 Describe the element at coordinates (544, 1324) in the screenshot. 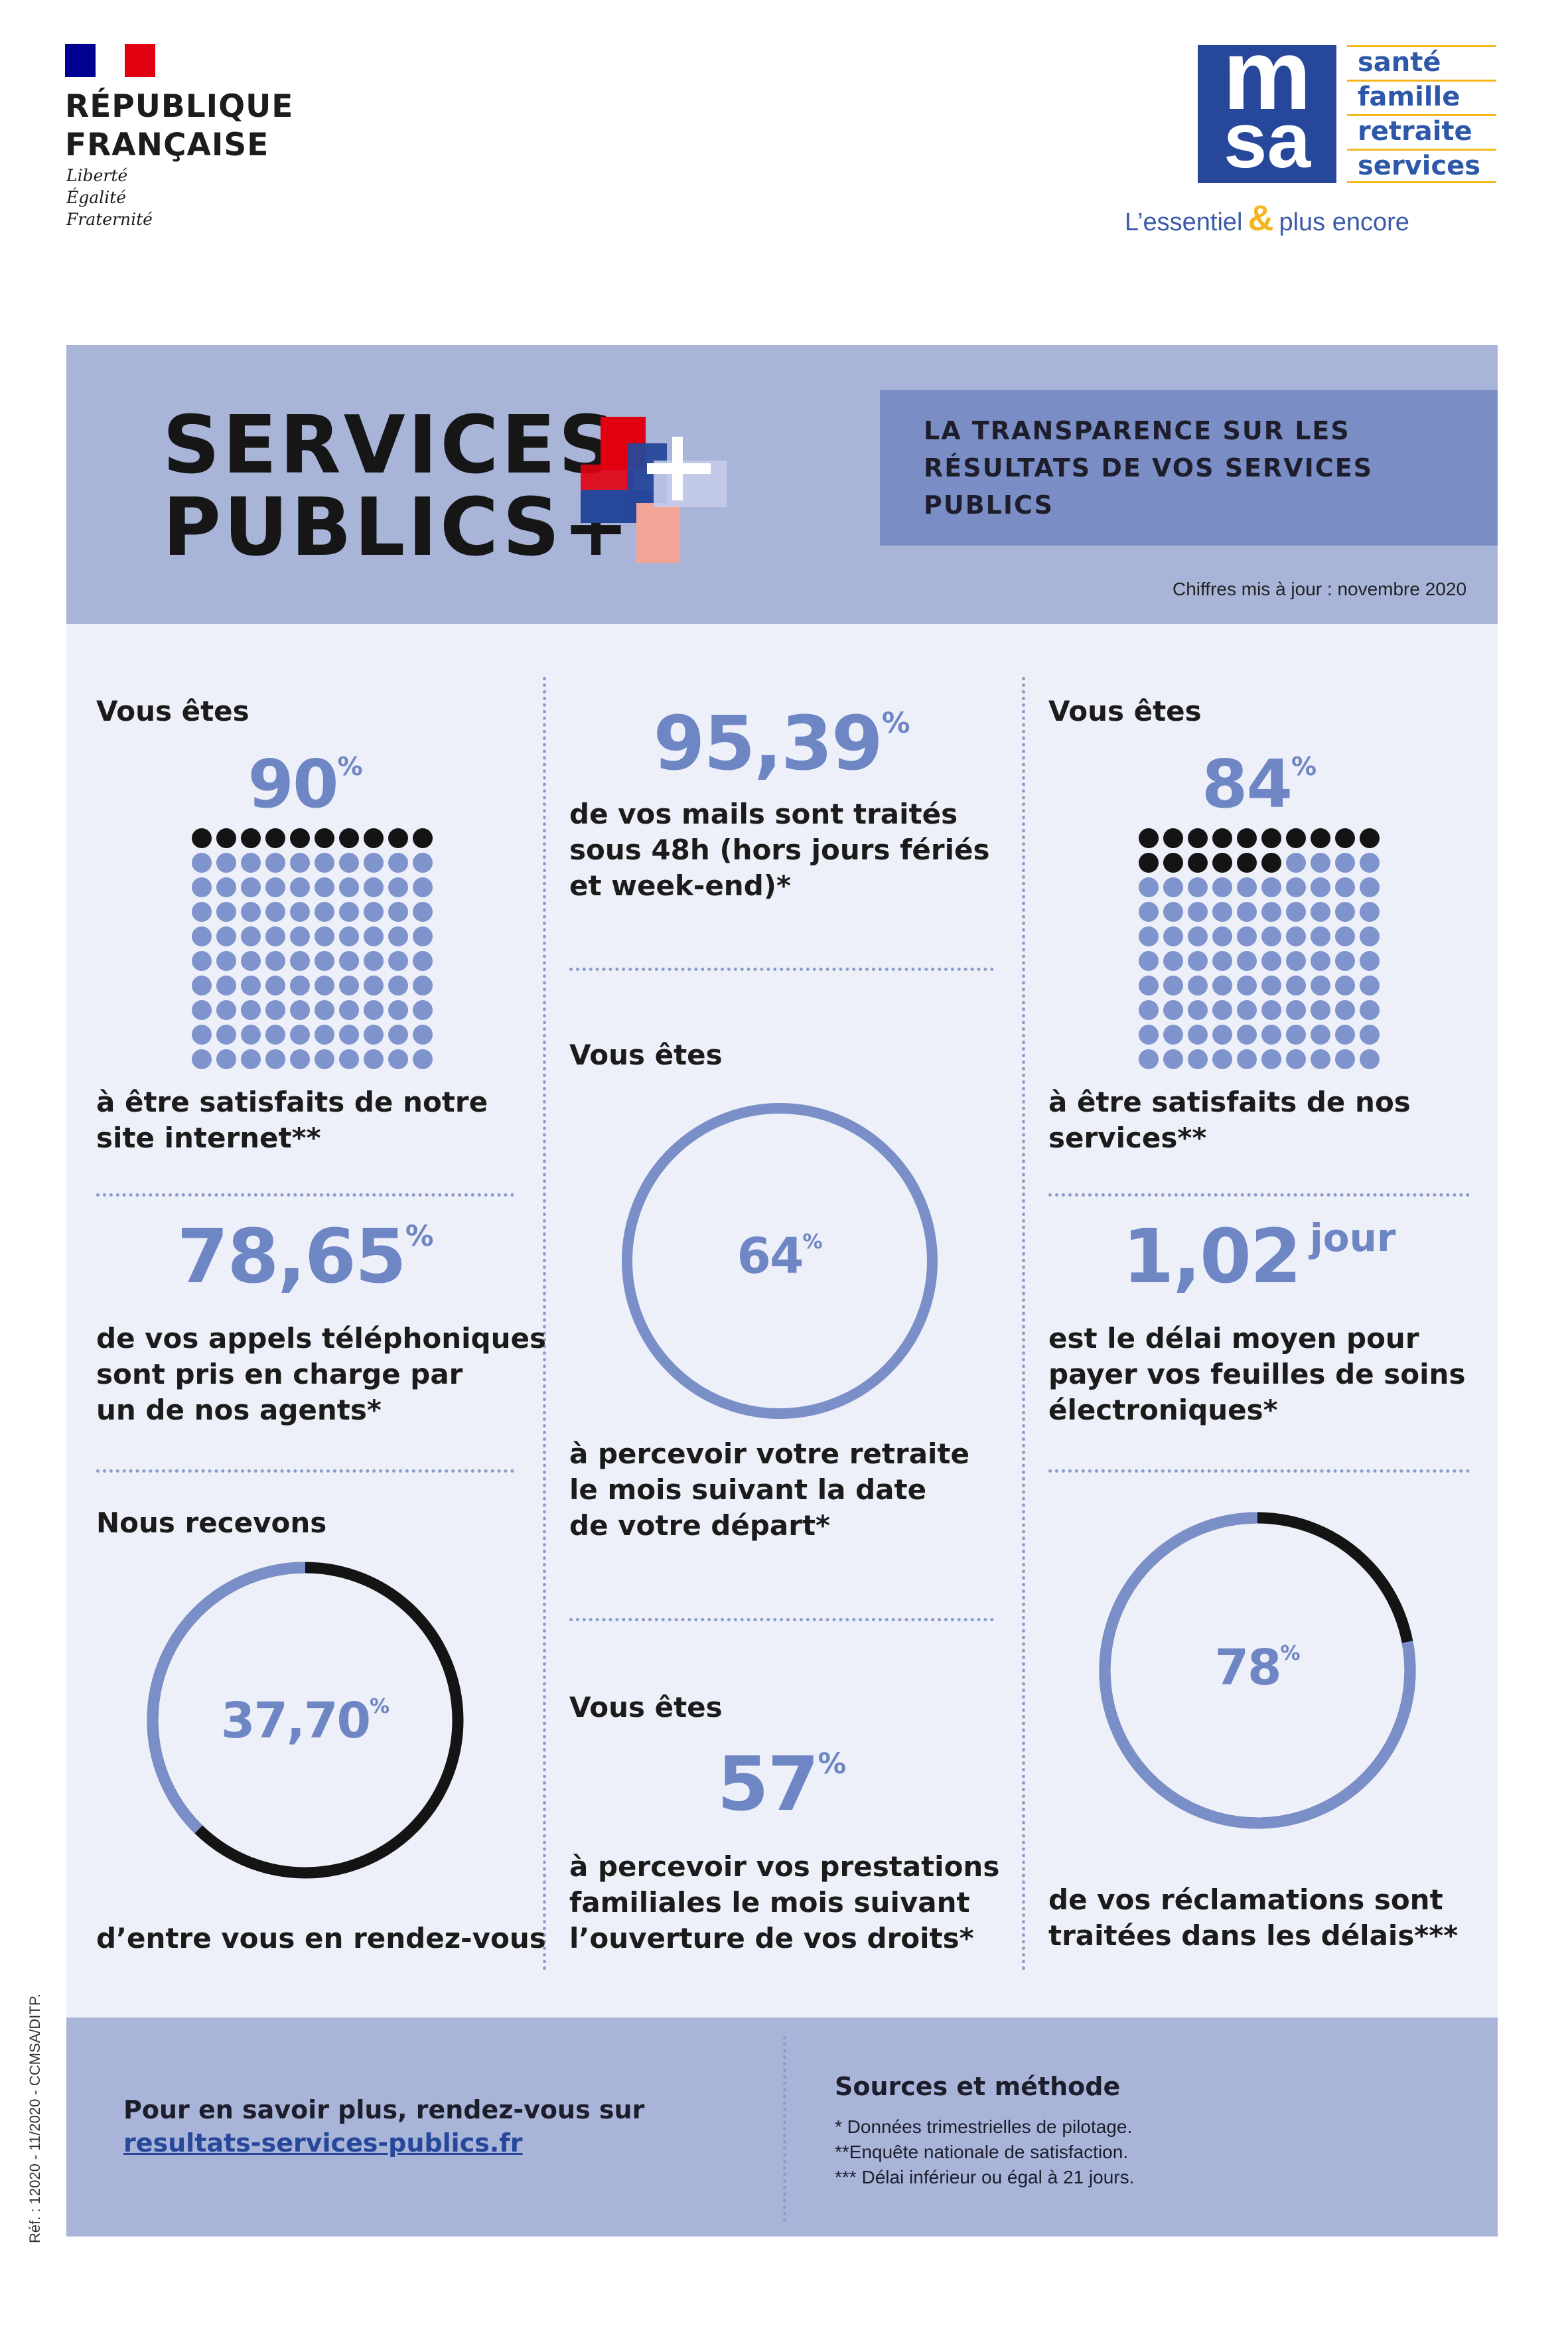

I see `column-separator` at that location.